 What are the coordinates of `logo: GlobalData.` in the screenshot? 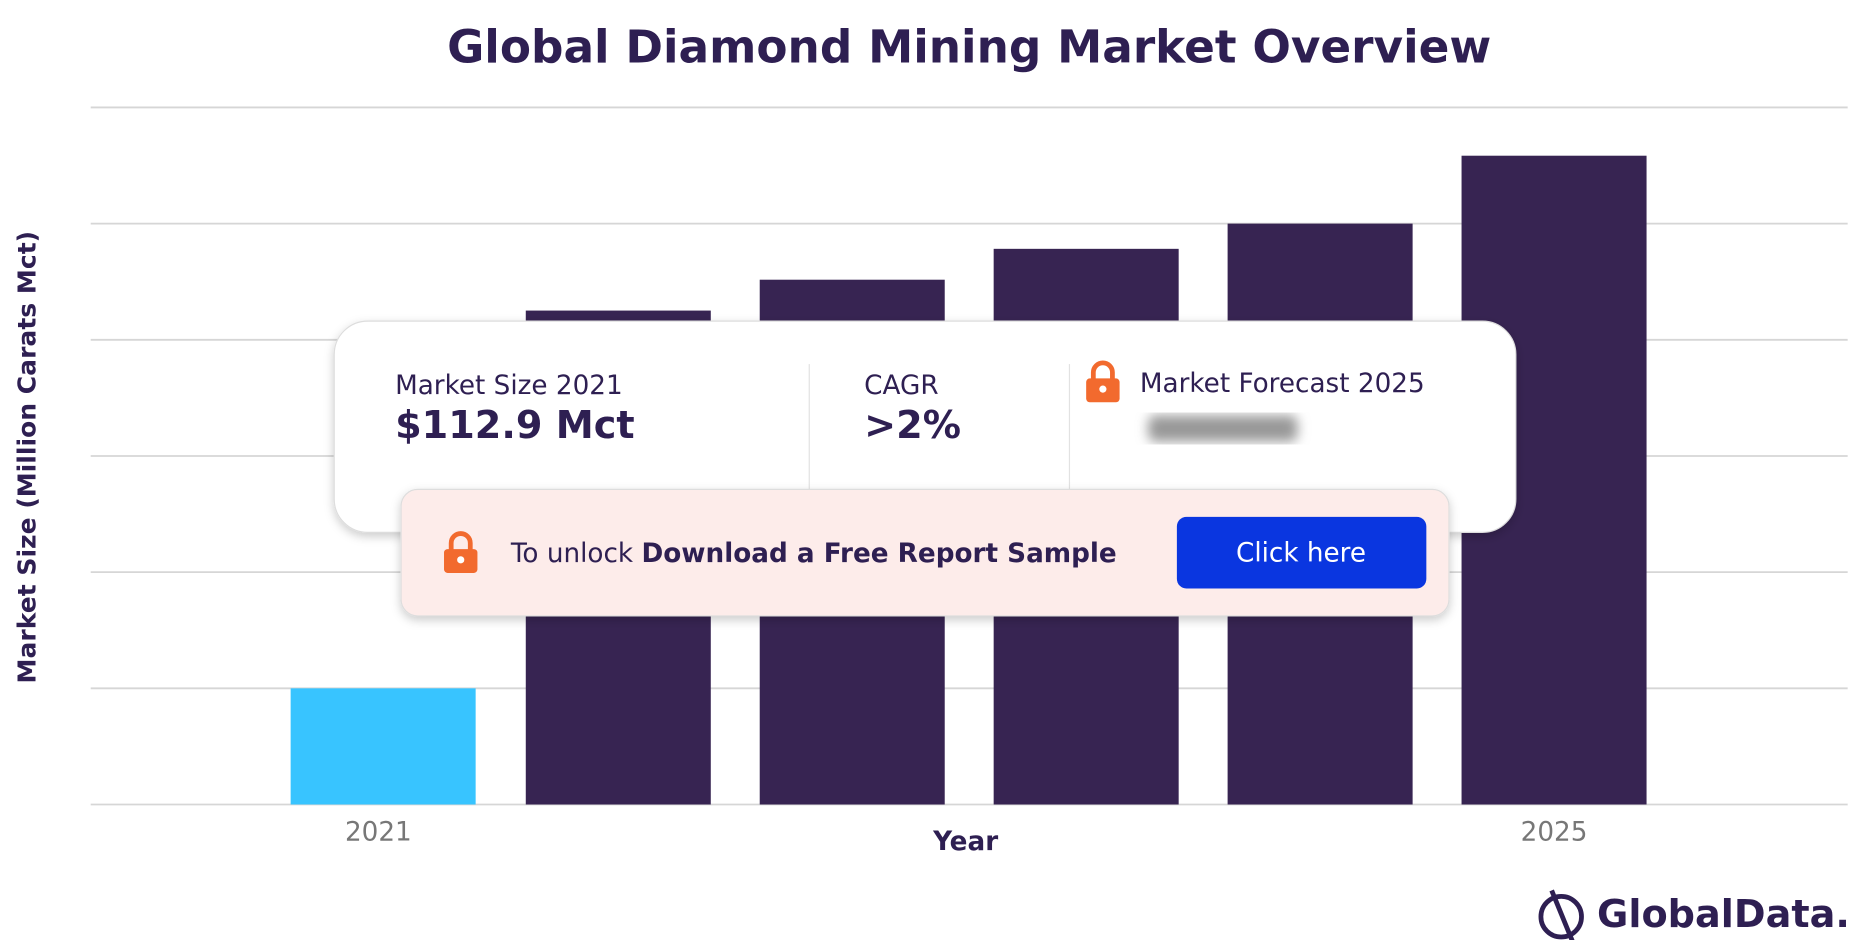 It's located at (1694, 914).